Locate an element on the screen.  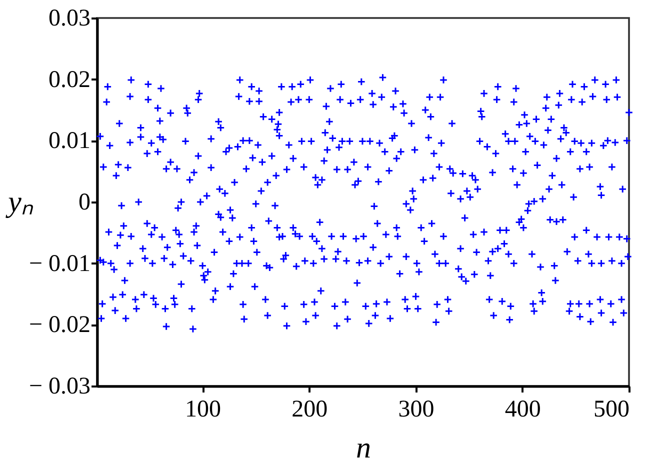
x-tick-label: 200 is located at coordinates (310, 409).